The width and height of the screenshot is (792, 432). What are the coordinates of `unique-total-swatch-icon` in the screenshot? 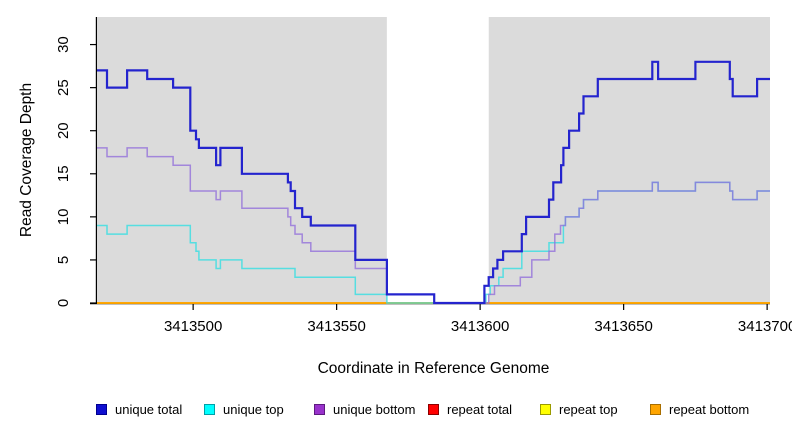 It's located at (101, 409).